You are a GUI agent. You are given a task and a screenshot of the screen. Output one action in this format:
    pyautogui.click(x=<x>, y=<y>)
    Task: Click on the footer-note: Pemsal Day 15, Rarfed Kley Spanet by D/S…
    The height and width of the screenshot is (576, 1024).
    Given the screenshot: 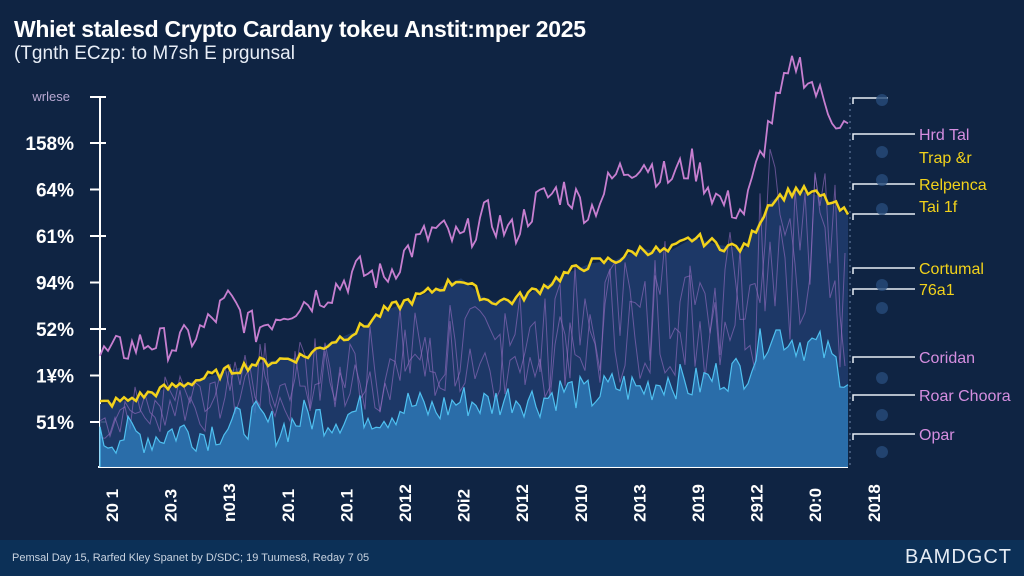 What is the action you would take?
    pyautogui.click(x=191, y=558)
    